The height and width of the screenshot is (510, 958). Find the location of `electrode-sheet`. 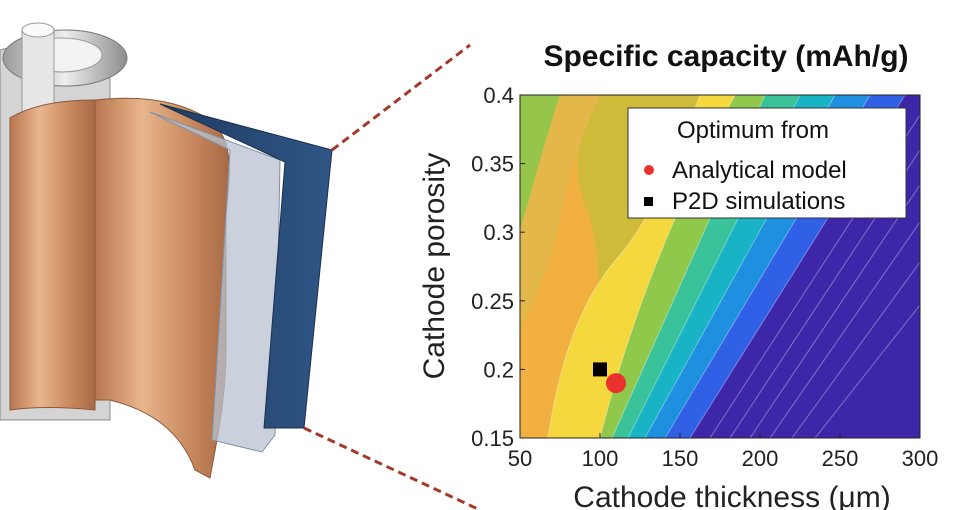

electrode-sheet is located at coordinates (246, 266).